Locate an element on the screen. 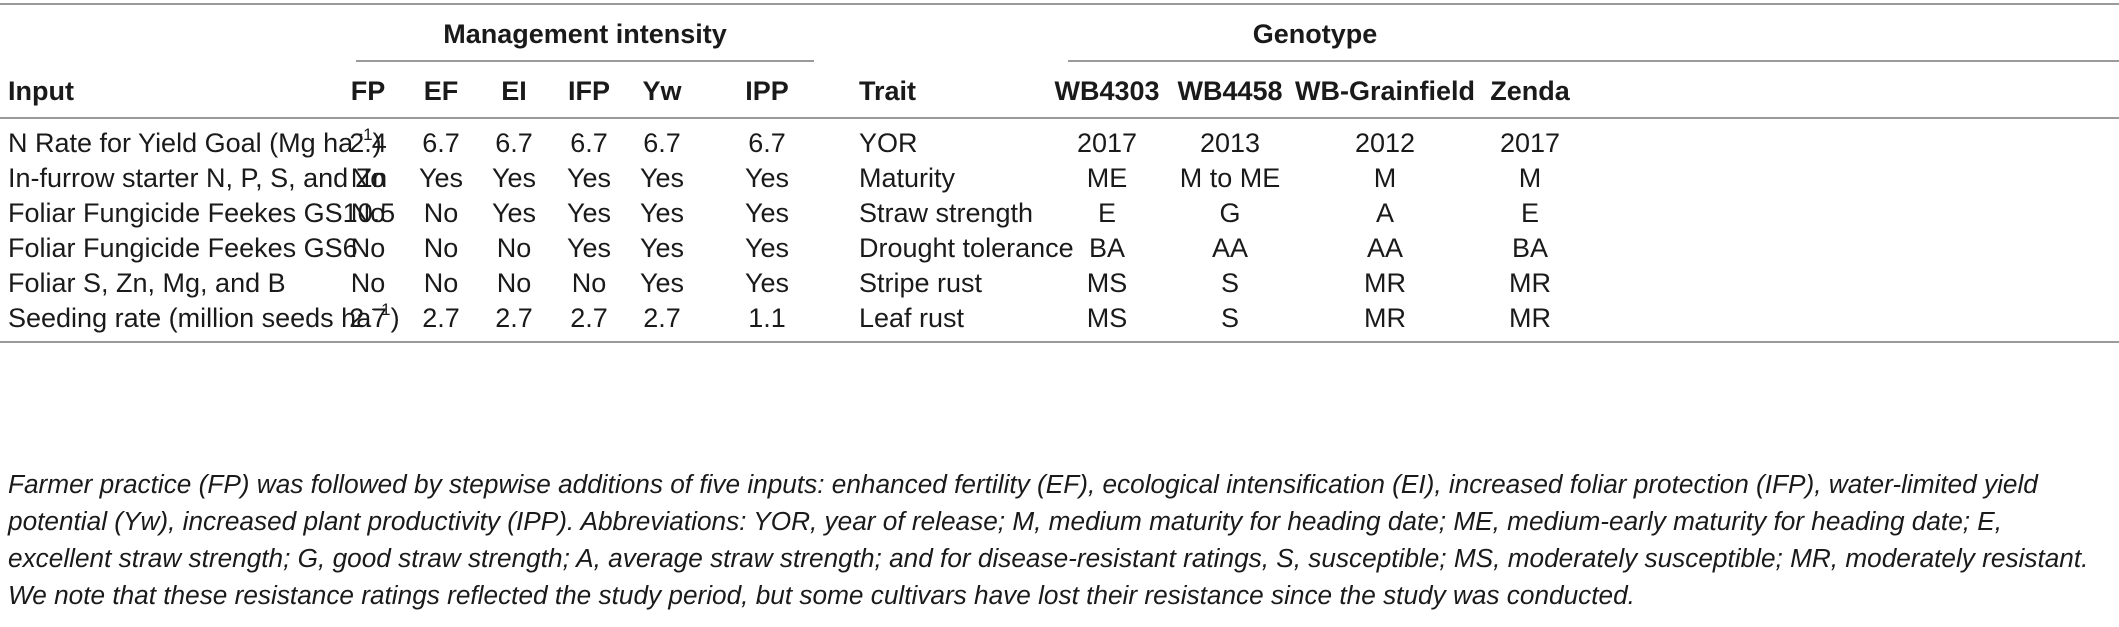  column-header-fp: FP is located at coordinates (368, 91).